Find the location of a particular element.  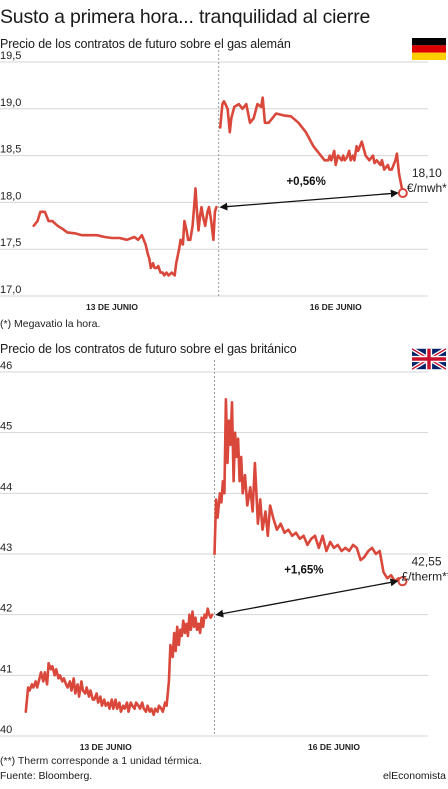

uk-flag-icon is located at coordinates (429, 359).